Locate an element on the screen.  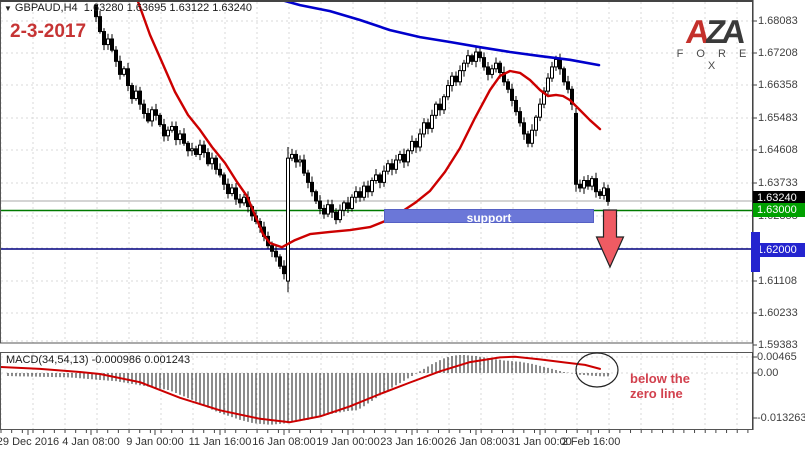
azaforex-logo: AZA F O R E X is located at coordinates (714, 42).